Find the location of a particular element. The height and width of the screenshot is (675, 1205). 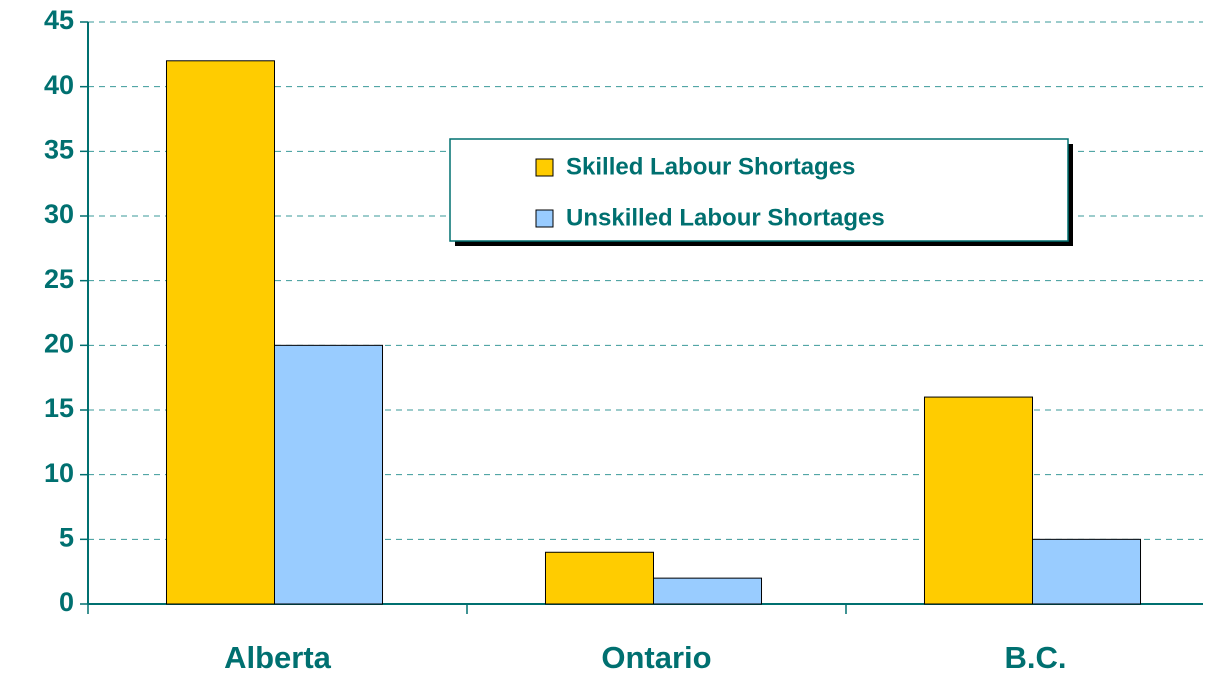

y-tick-label: 35 is located at coordinates (59, 149).